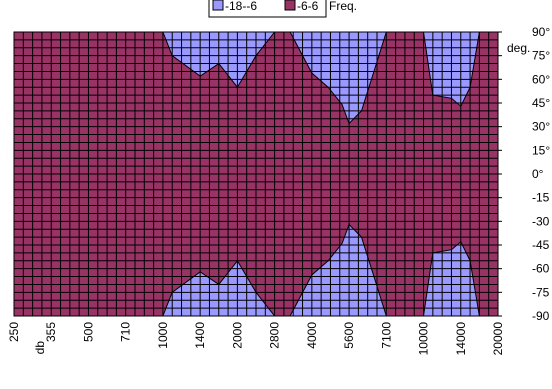  Describe the element at coordinates (498, 339) in the screenshot. I see `x-tick-label: 20000` at that location.